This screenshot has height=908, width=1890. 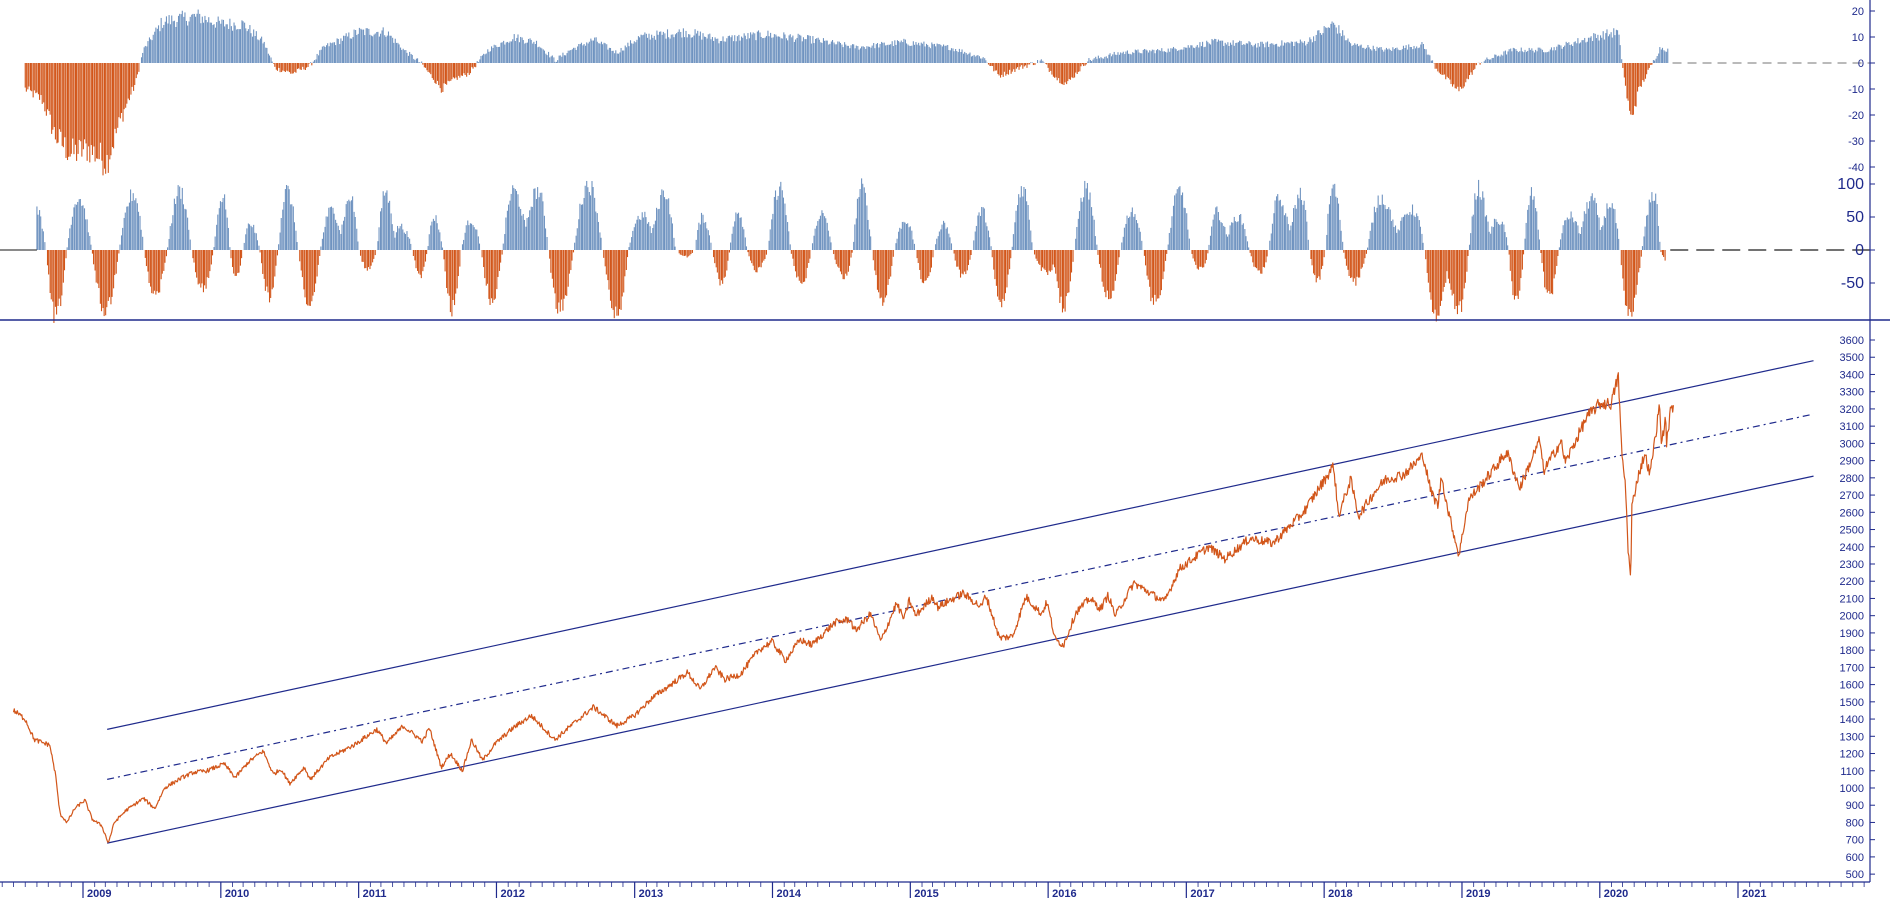 What do you see at coordinates (1855, 806) in the screenshot?
I see `y-tick-label: 900` at bounding box center [1855, 806].